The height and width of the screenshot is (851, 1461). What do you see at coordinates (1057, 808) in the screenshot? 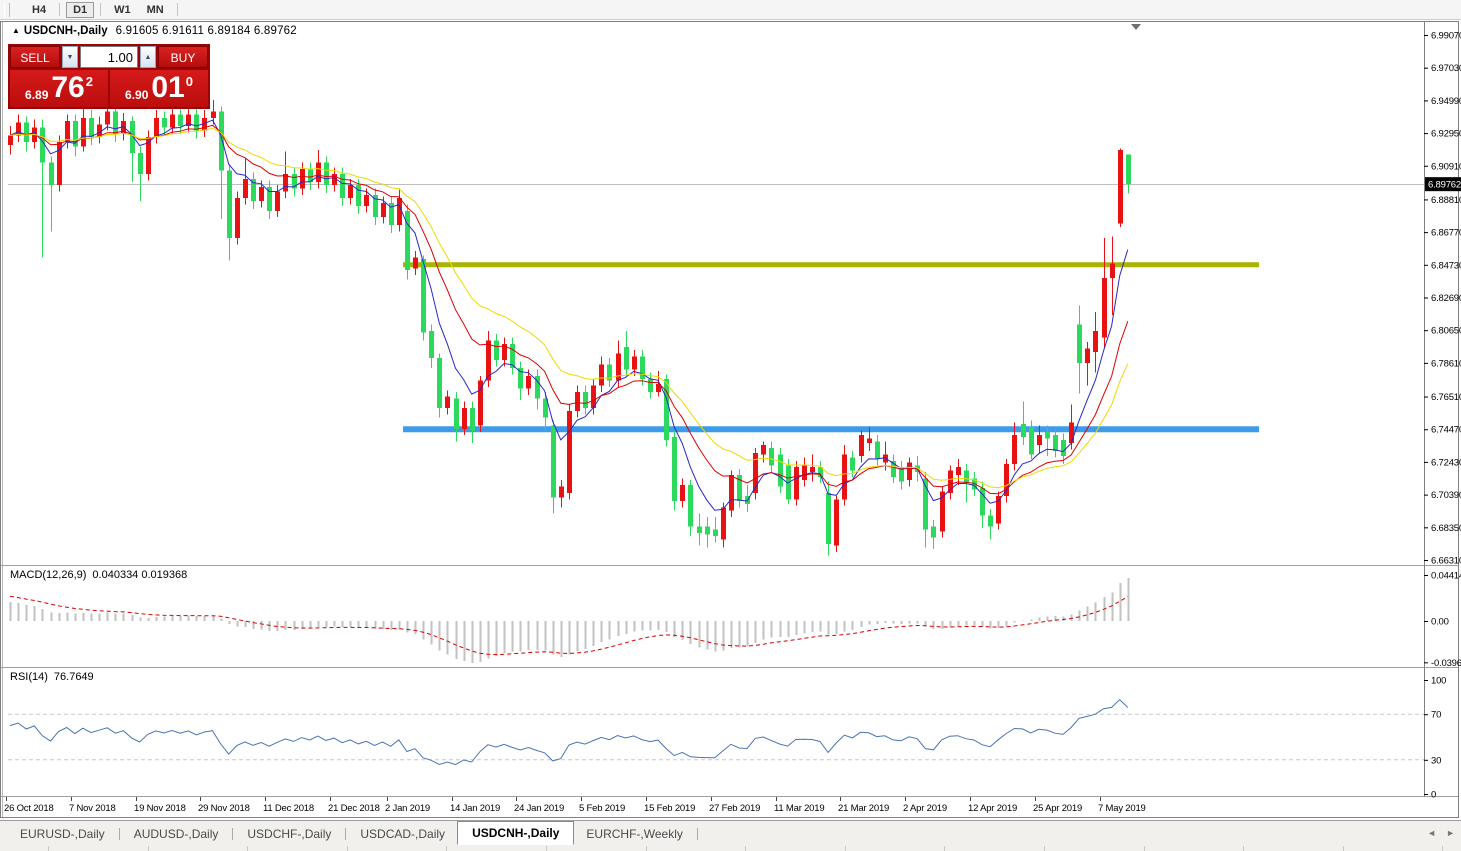
I see `svg-text: 25 Apr 2019` at bounding box center [1057, 808].